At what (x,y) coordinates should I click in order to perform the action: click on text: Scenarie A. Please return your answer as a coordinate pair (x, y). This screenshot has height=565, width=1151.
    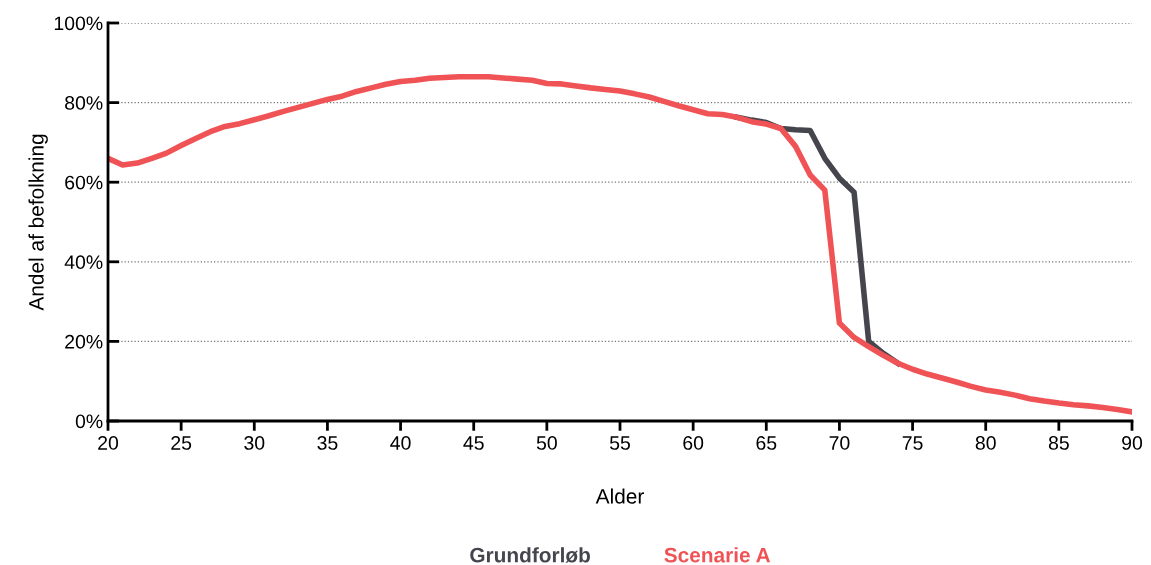
    Looking at the image, I should click on (717, 555).